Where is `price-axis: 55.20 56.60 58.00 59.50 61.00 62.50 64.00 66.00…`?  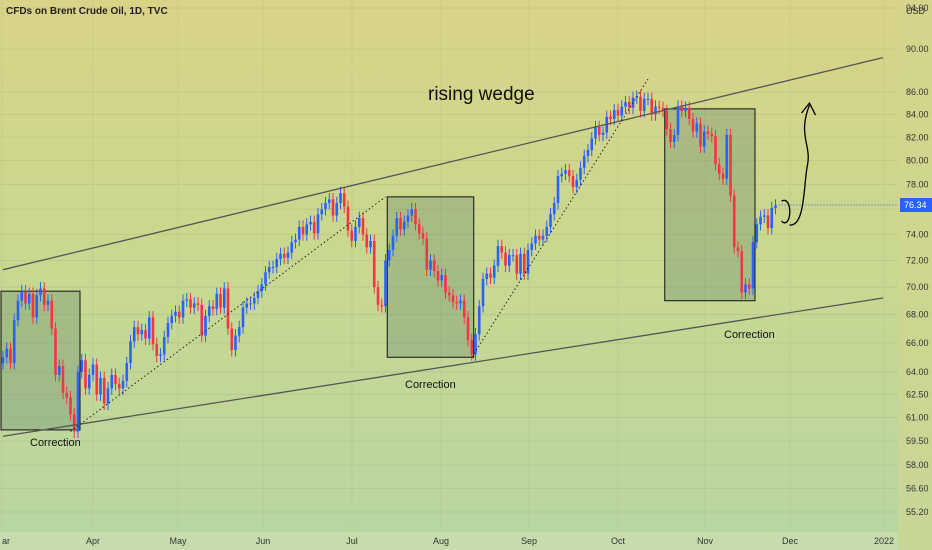 price-axis: 55.20 56.60 58.00 59.50 61.00 62.50 64.00 66.00… is located at coordinates (915, 275).